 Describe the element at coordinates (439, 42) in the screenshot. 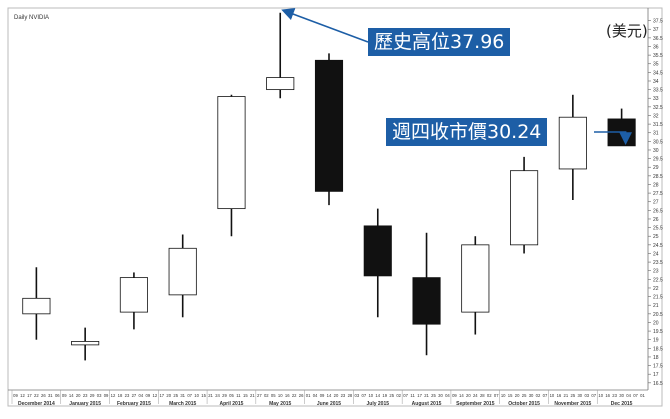

I see `high-annotation: 歷史高位37.96` at that location.